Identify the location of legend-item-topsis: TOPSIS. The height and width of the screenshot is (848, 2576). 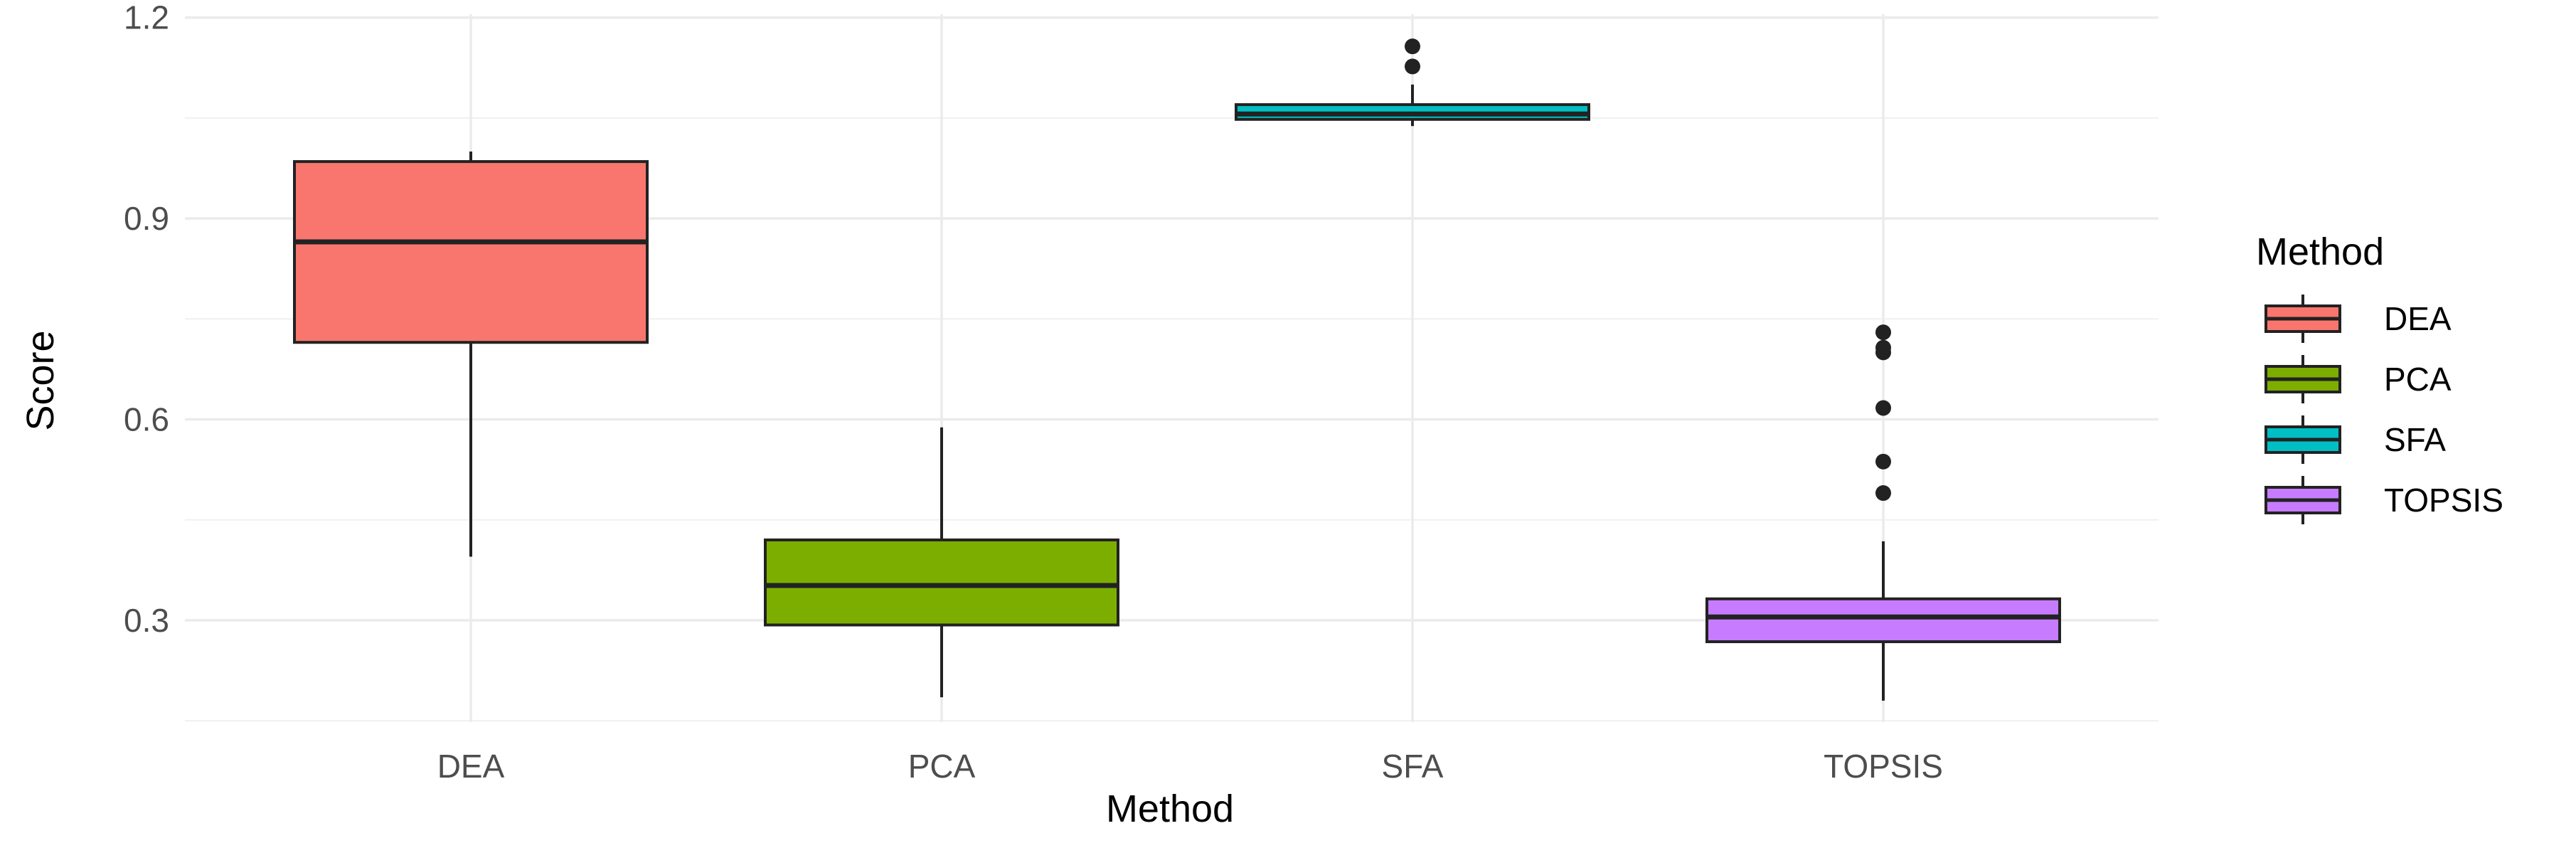
(2383, 500).